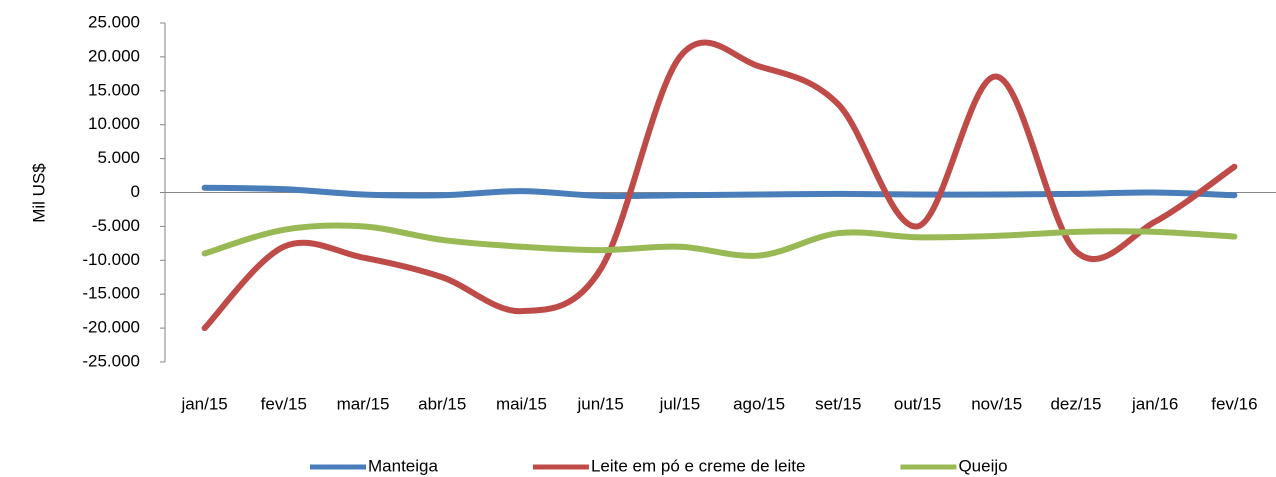 This screenshot has height=477, width=1276. Describe the element at coordinates (116, 225) in the screenshot. I see `y-tick-label: -5.000` at that location.